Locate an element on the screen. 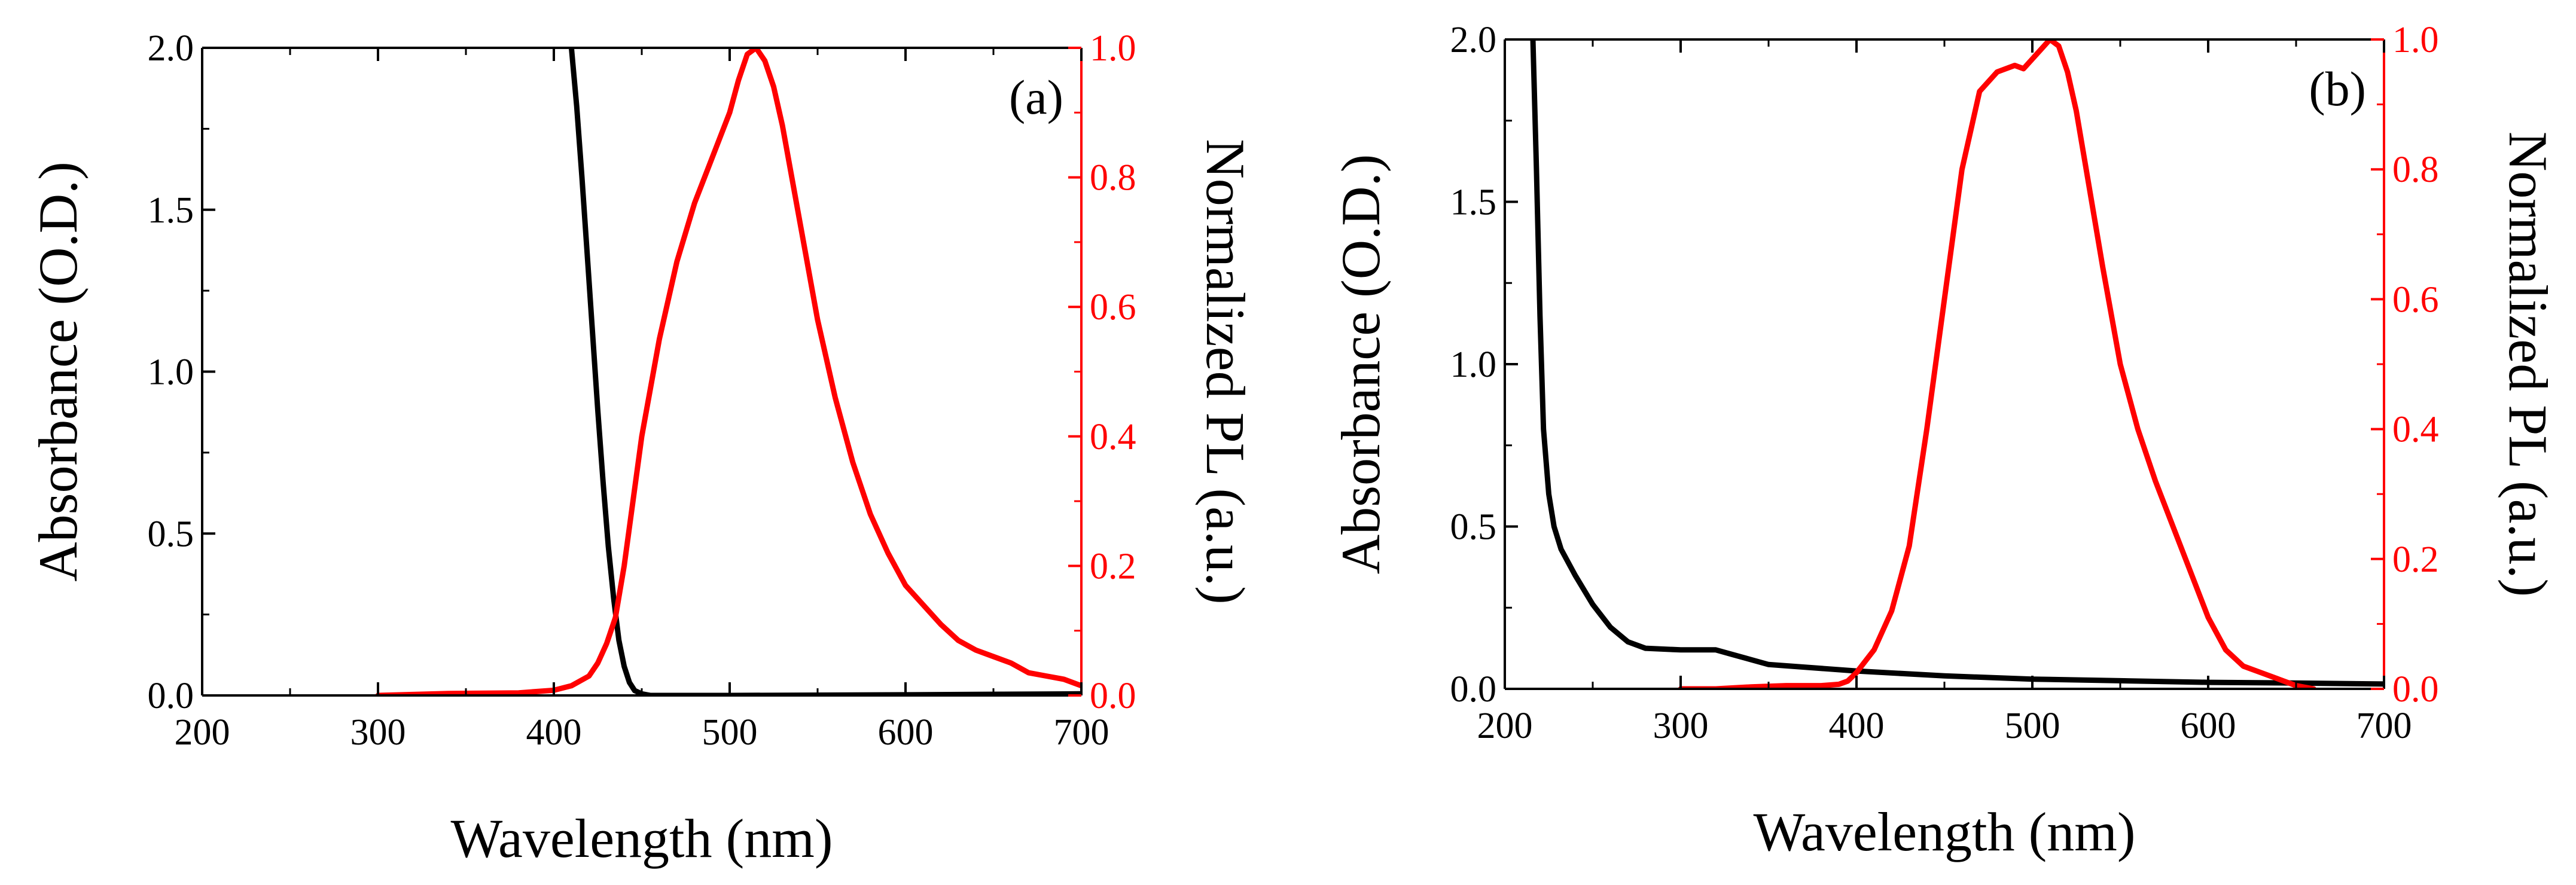  panel-label: (a) is located at coordinates (1036, 97).